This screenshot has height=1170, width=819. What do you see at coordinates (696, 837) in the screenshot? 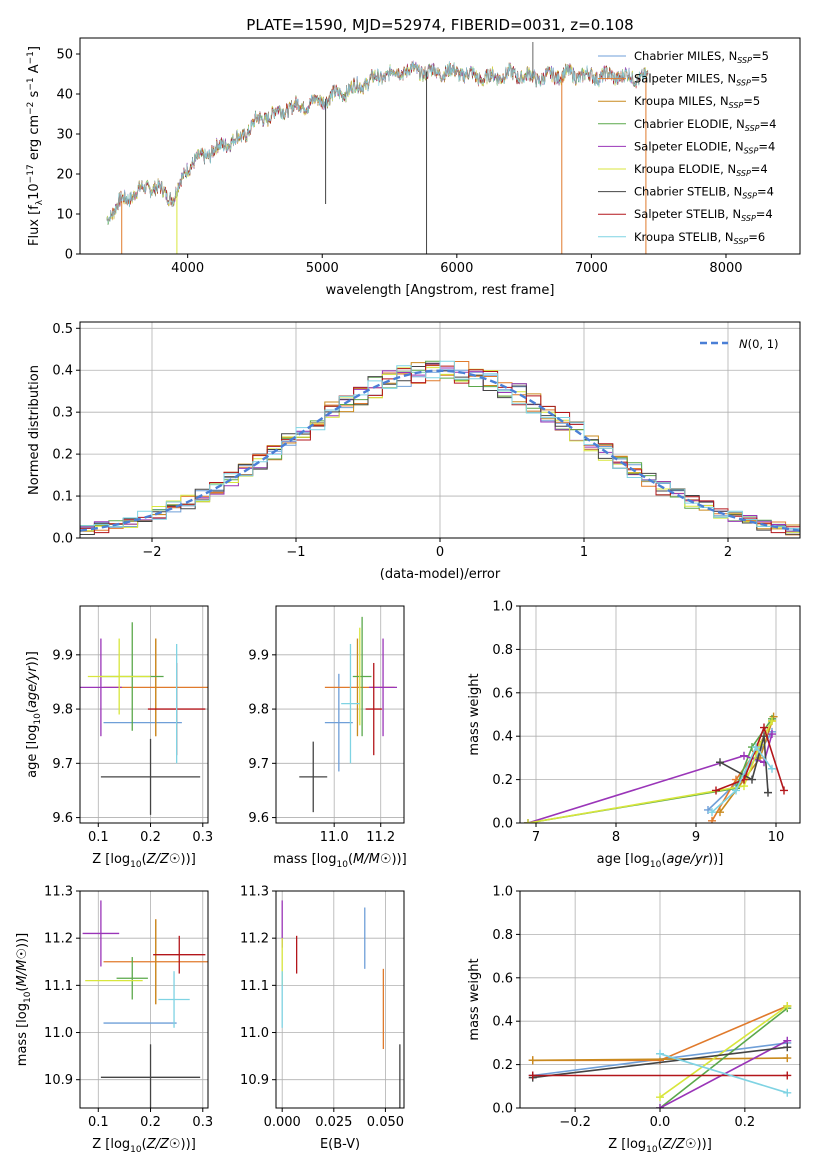
I see `x-tick-label: 9` at bounding box center [696, 837].